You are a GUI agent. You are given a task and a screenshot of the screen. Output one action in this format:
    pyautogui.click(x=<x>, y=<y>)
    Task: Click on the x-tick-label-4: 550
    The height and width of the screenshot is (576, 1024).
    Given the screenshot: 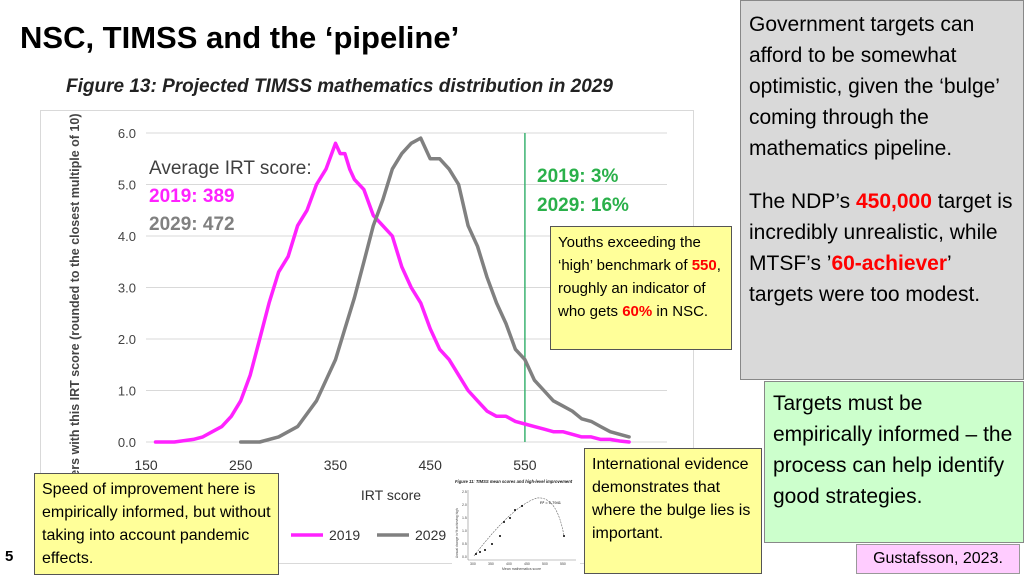 What is the action you would take?
    pyautogui.click(x=525, y=465)
    